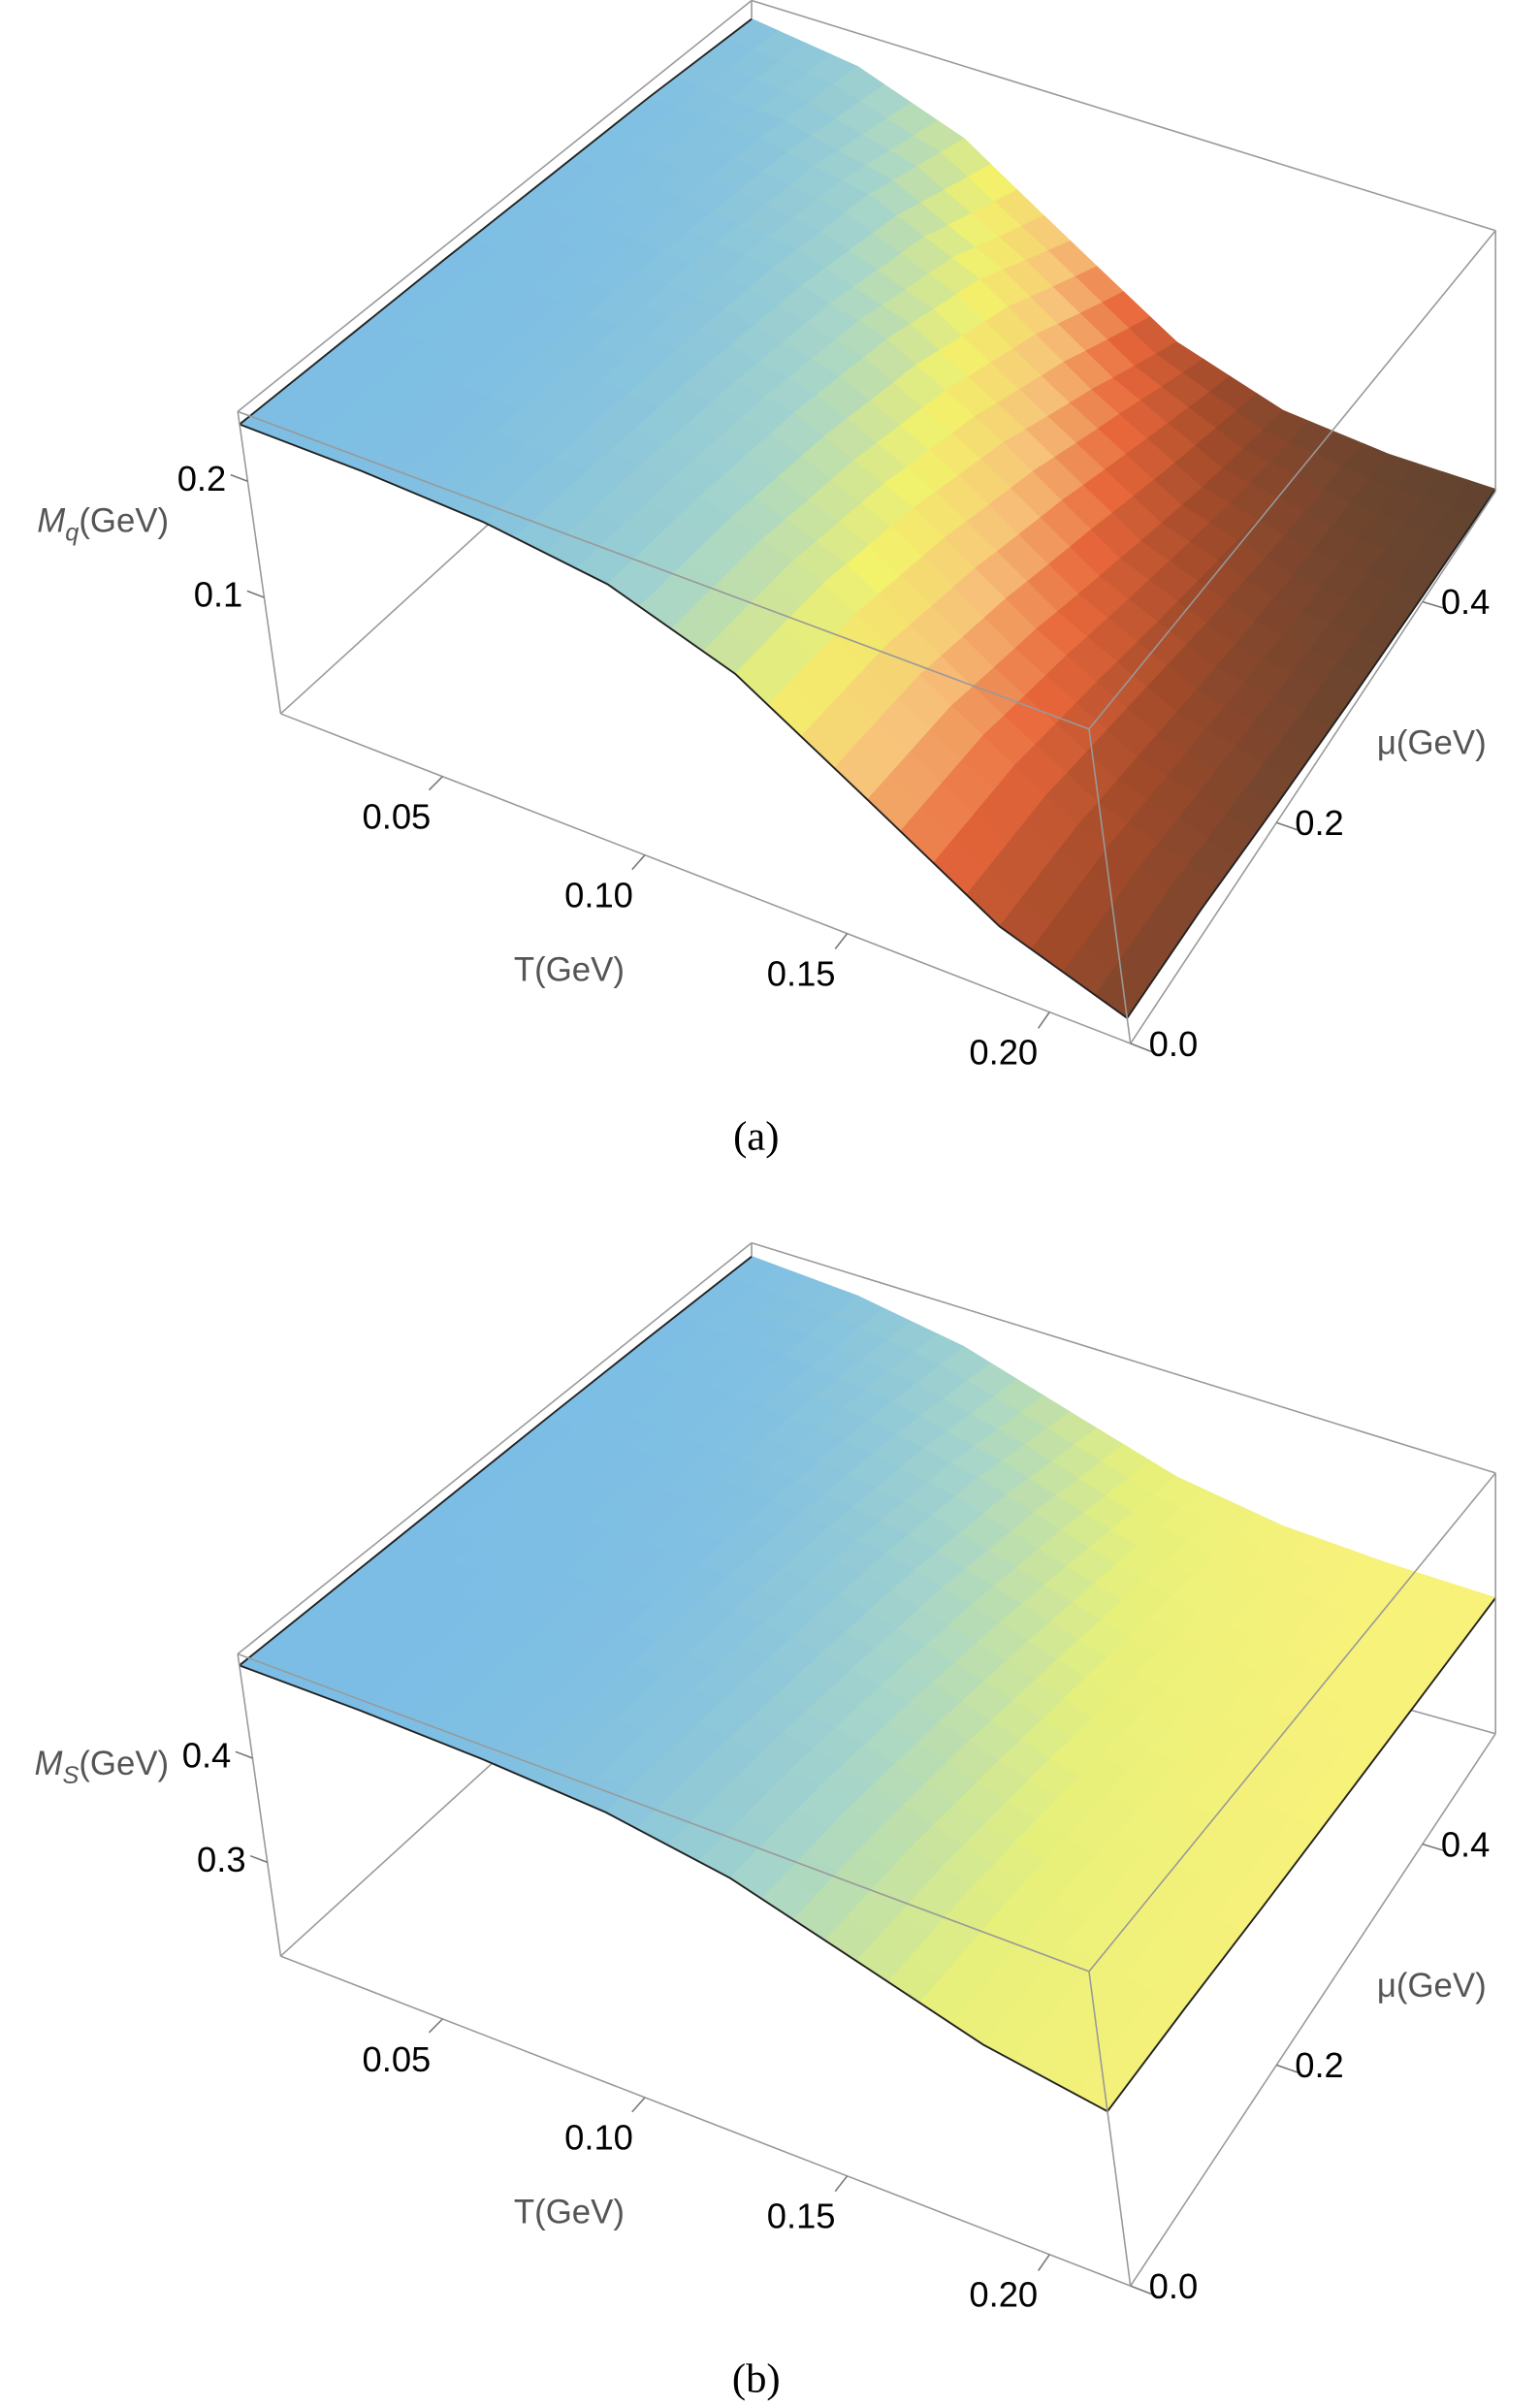 This screenshot has width=1540, height=2406. What do you see at coordinates (221, 1859) in the screenshot?
I see `z-tick-label: 0.3` at bounding box center [221, 1859].